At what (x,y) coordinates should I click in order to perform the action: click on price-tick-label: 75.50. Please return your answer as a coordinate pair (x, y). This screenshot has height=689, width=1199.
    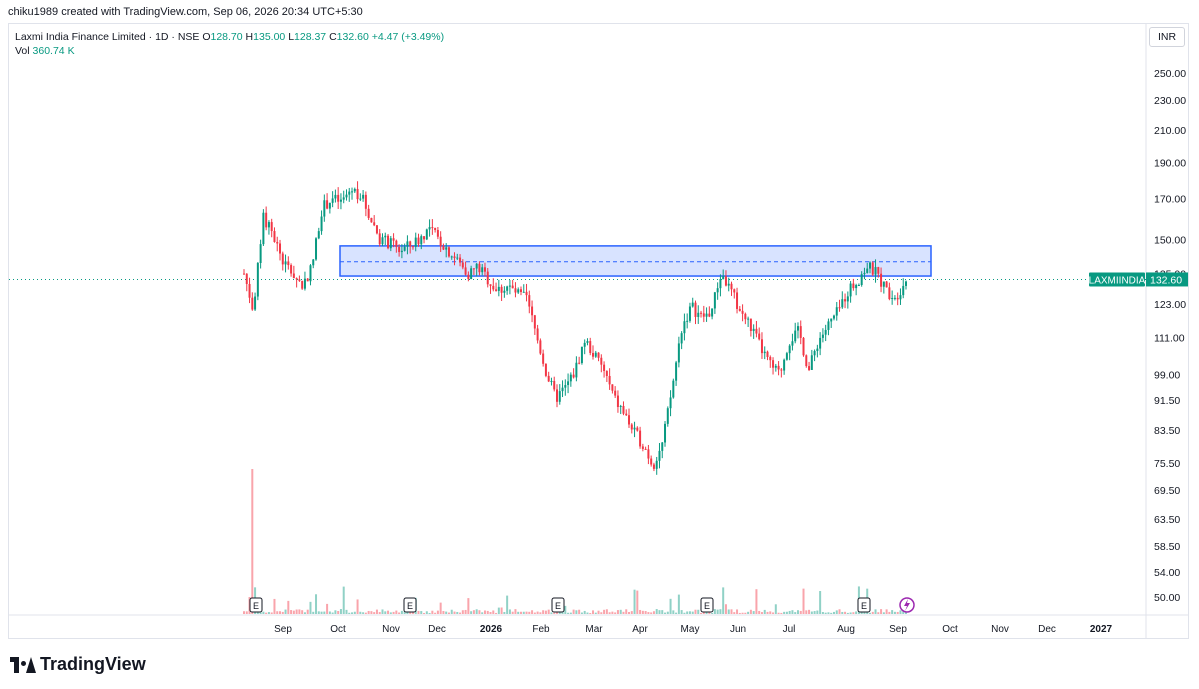
    Looking at the image, I should click on (1167, 464).